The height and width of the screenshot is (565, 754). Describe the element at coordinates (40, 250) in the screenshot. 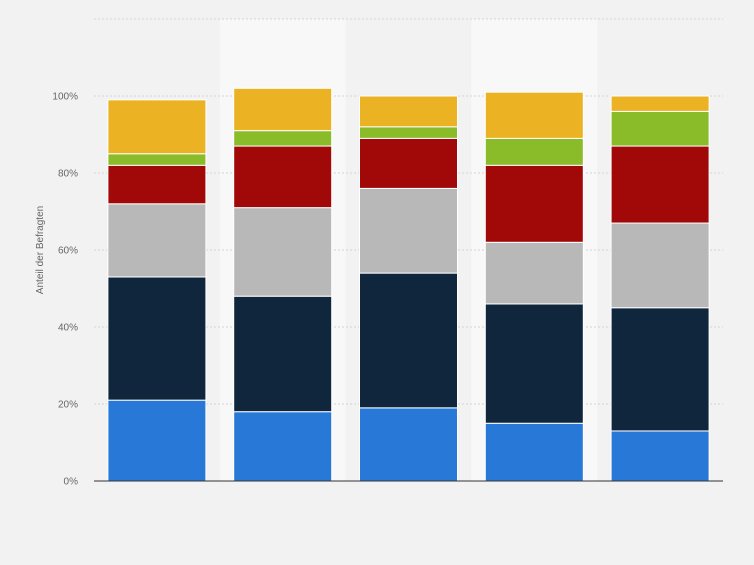

I see `y-axis-title: Anteil der Befragten` at that location.